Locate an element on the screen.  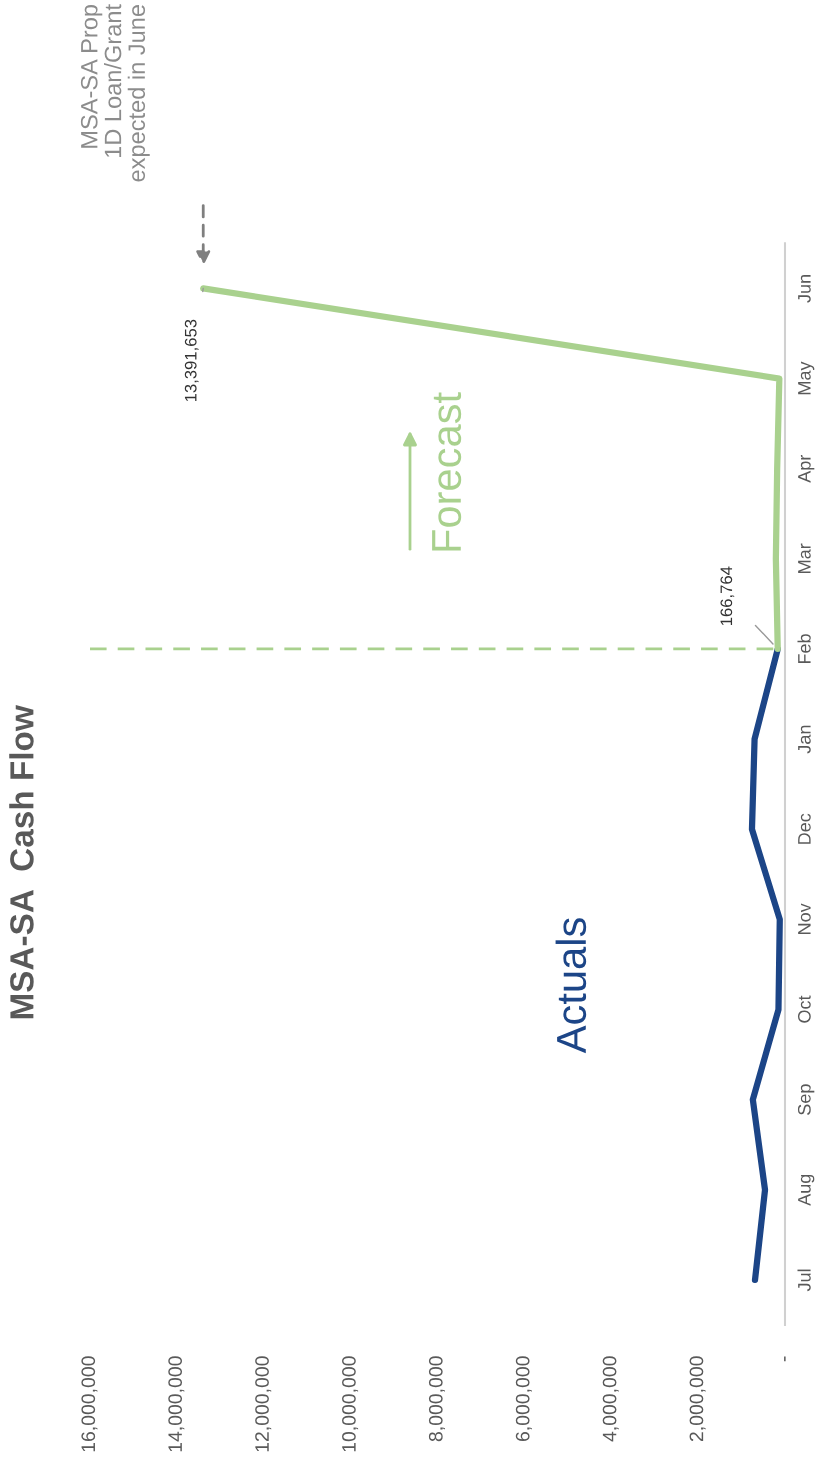
y-tick-label: Jun is located at coordinates (804, 289).